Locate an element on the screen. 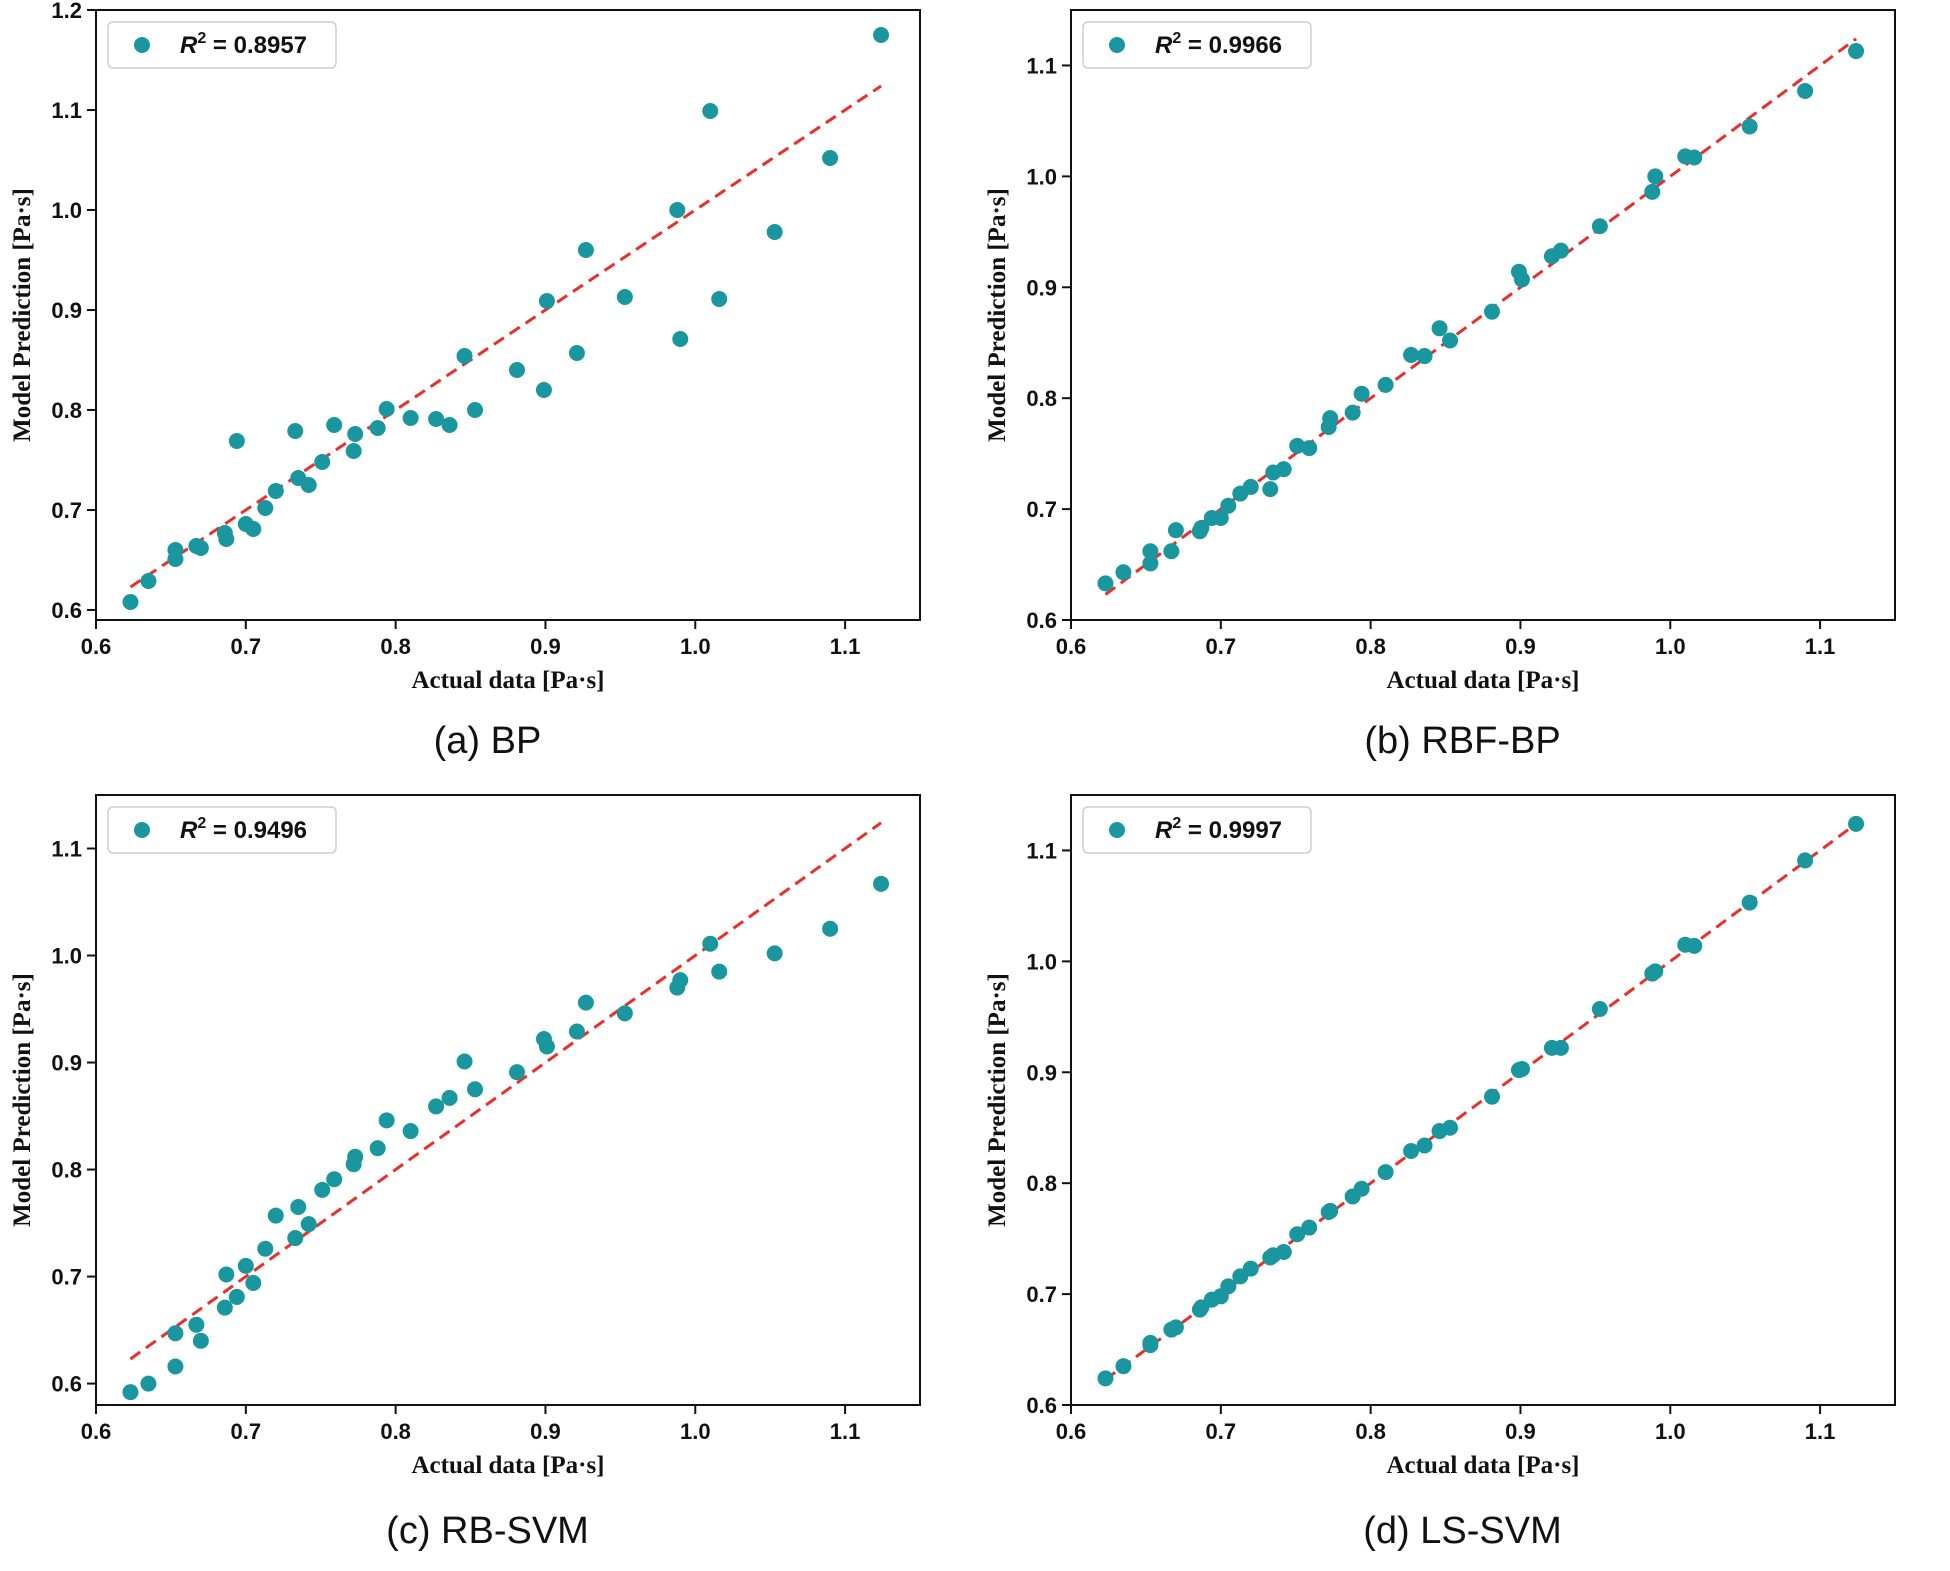  legend-label: R2 = 0.8957 is located at coordinates (243, 44).